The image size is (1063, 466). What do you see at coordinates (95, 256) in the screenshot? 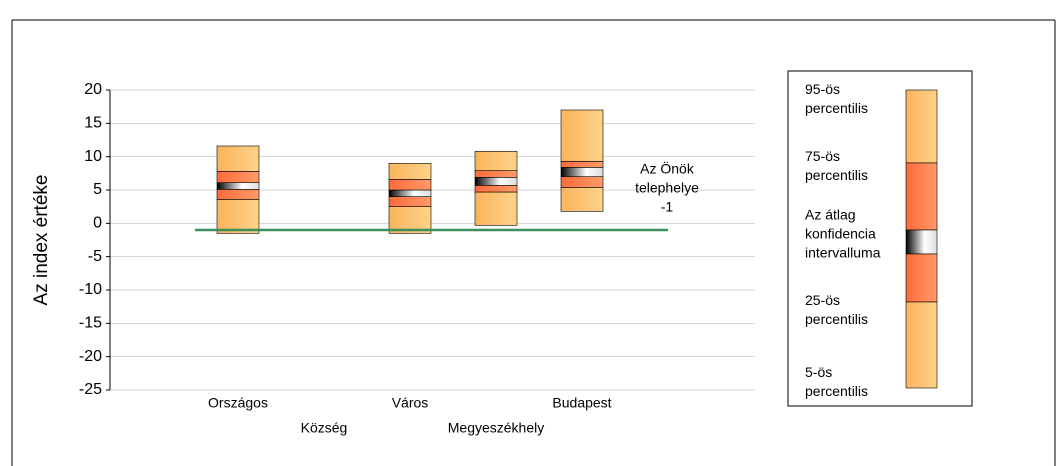
I see `y-tick-label: -5` at bounding box center [95, 256].